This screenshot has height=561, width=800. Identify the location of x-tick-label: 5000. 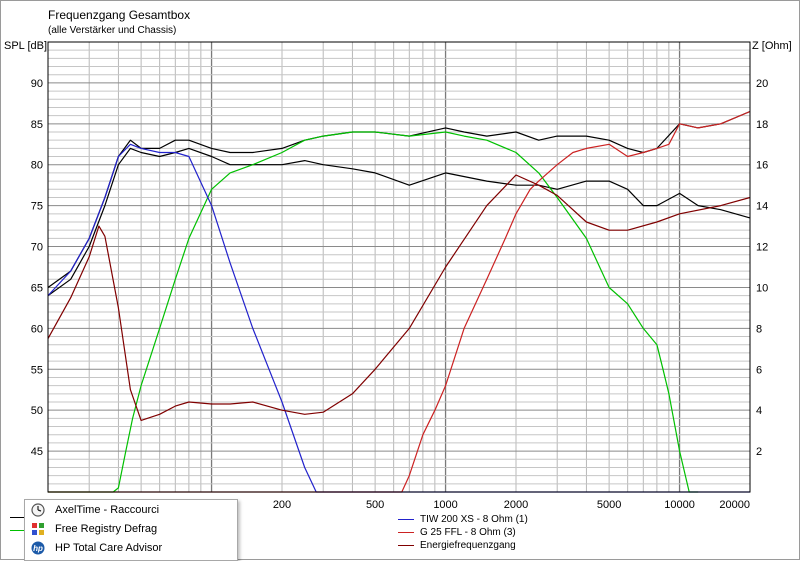
(609, 505).